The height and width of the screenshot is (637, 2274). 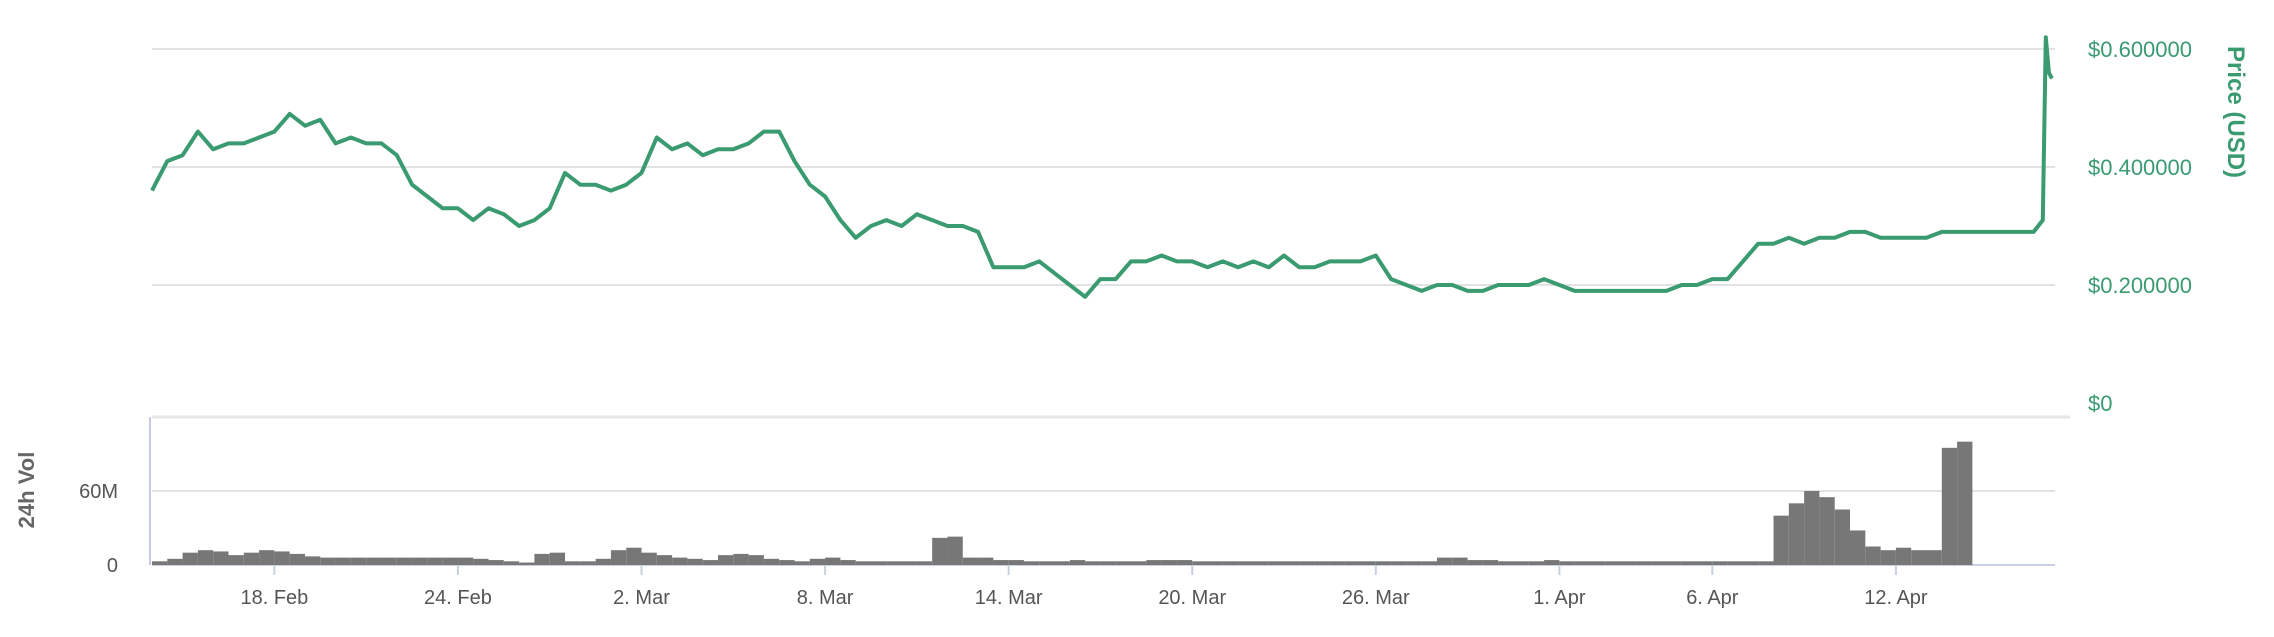 I want to click on x-tick-label: 18. Feb, so click(x=274, y=598).